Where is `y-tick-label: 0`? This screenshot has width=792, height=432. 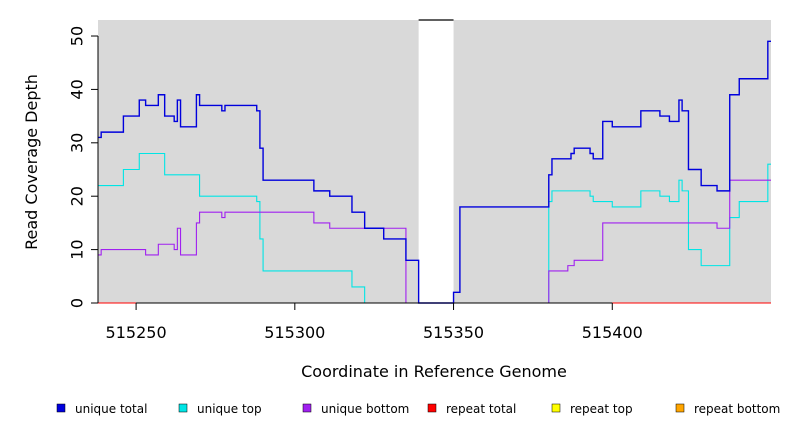
y-tick-label: 0 is located at coordinates (77, 303).